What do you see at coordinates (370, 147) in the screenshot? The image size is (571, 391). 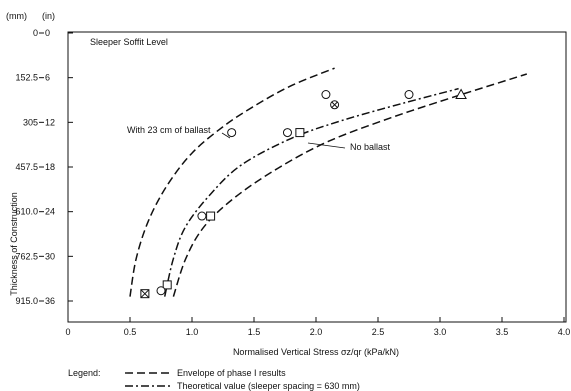 I see `annotation-no-ballast: No ballast` at bounding box center [370, 147].